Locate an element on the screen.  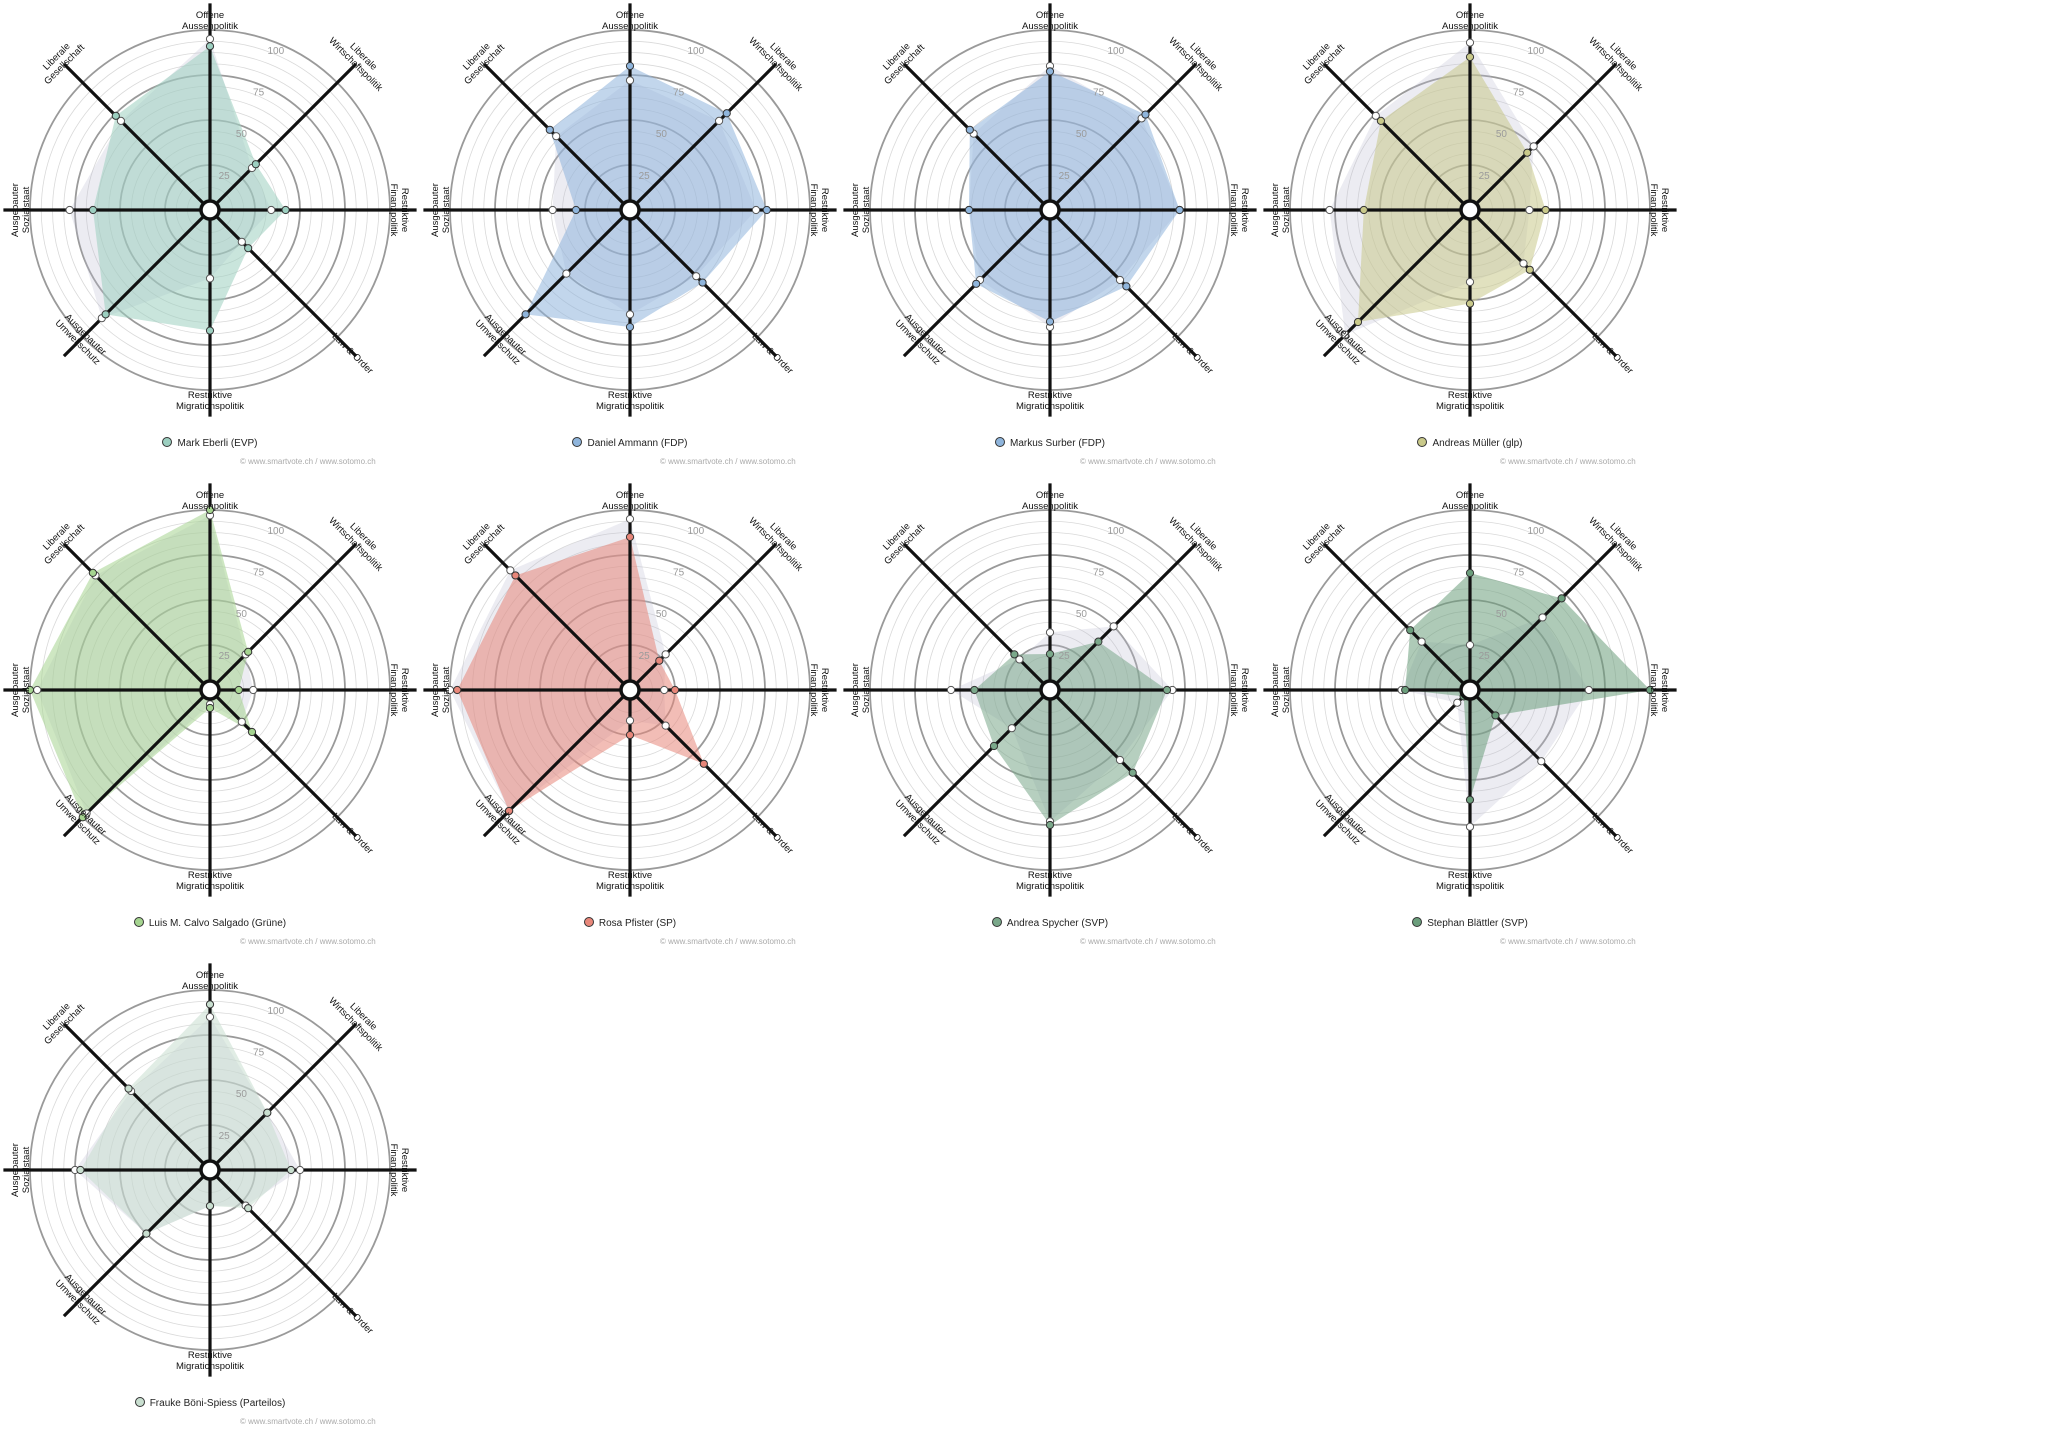
legend-entry: Frauke Böni-Spiess (Parteilos) is located at coordinates (210, 1403).